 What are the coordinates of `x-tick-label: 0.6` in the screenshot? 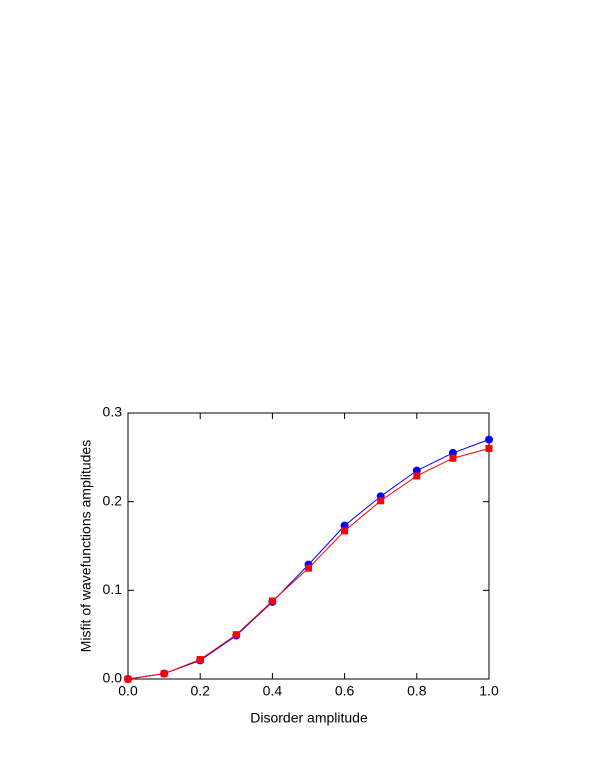 It's located at (345, 691).